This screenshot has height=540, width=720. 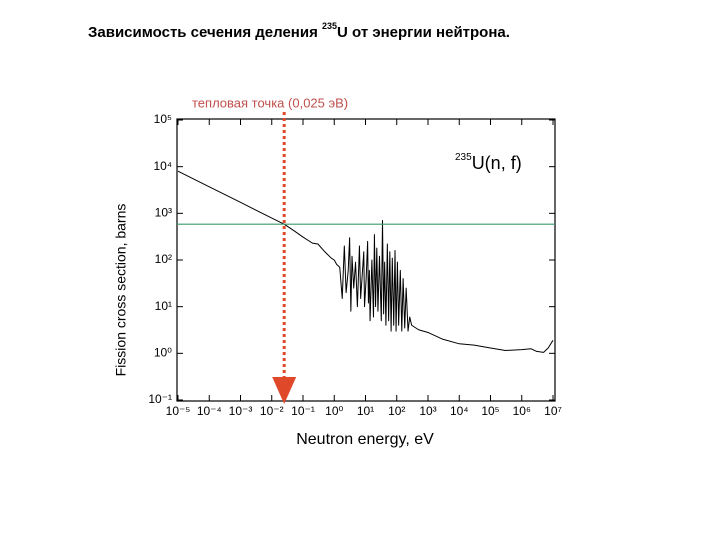 I want to click on x-tick-label: 10¹, so click(x=365, y=411).